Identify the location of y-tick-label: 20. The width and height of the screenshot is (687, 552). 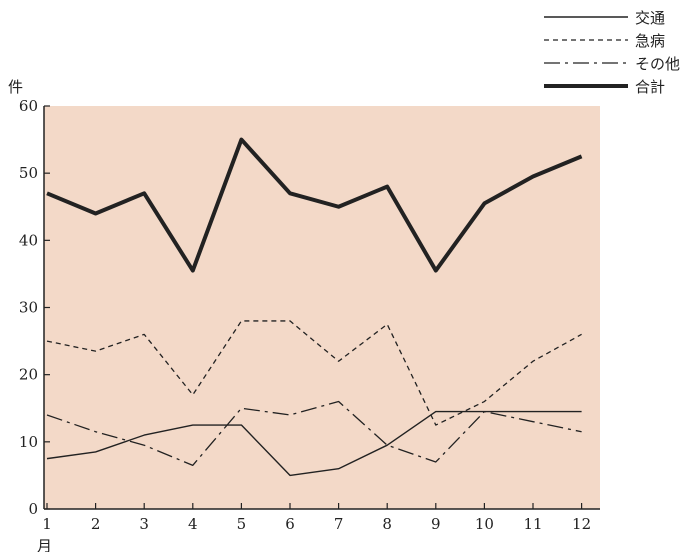
(28, 375).